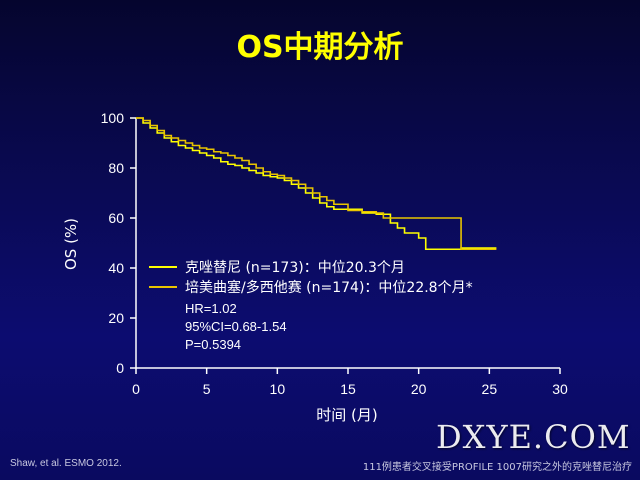  What do you see at coordinates (213, 344) in the screenshot?
I see `p-value-label: P=0.5394` at bounding box center [213, 344].